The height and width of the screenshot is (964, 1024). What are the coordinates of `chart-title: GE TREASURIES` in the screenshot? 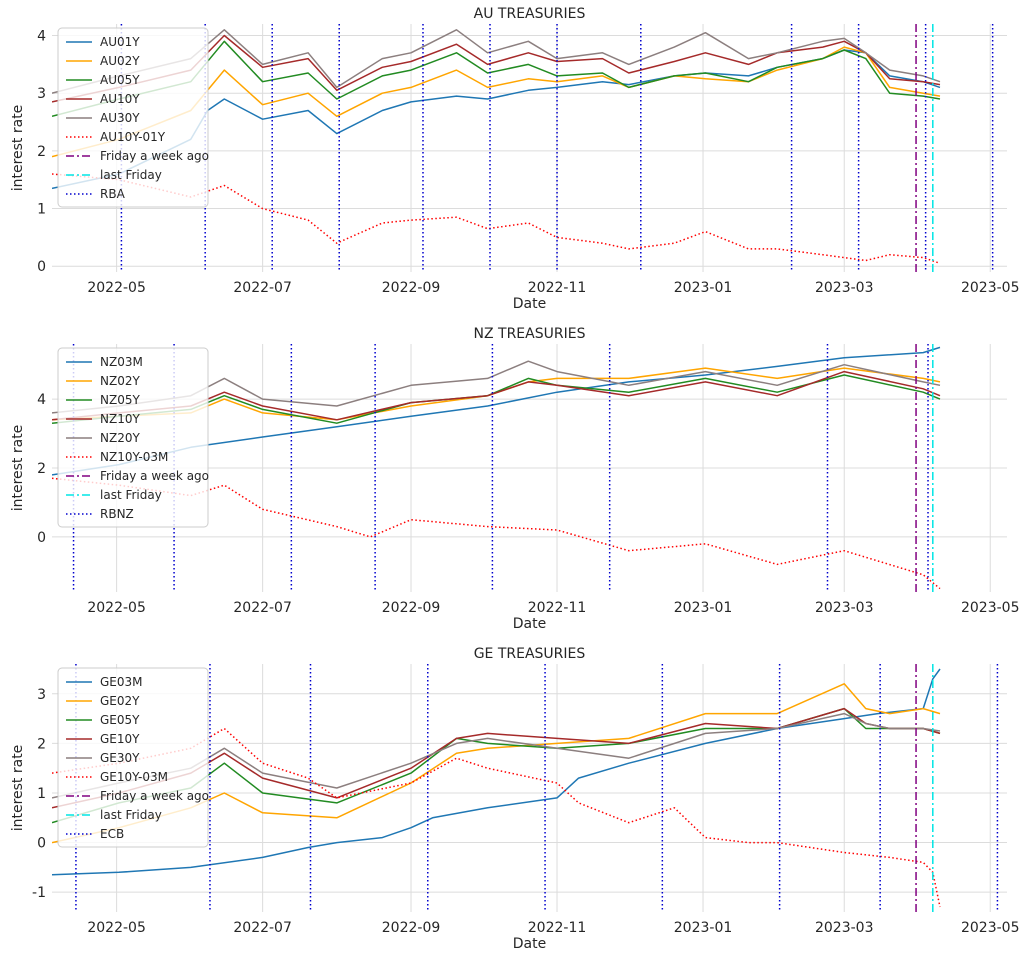 It's located at (530, 654).